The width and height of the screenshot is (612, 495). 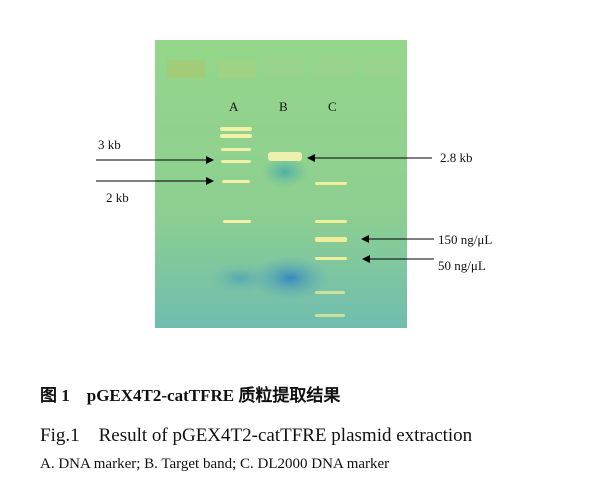 I want to click on label-2kb: 2 kb, so click(x=117, y=197).